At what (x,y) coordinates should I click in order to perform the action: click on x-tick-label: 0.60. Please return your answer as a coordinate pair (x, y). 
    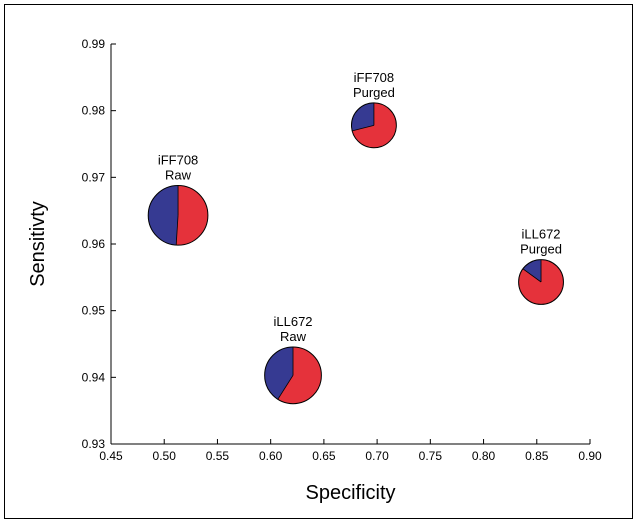
    Looking at the image, I should click on (271, 456).